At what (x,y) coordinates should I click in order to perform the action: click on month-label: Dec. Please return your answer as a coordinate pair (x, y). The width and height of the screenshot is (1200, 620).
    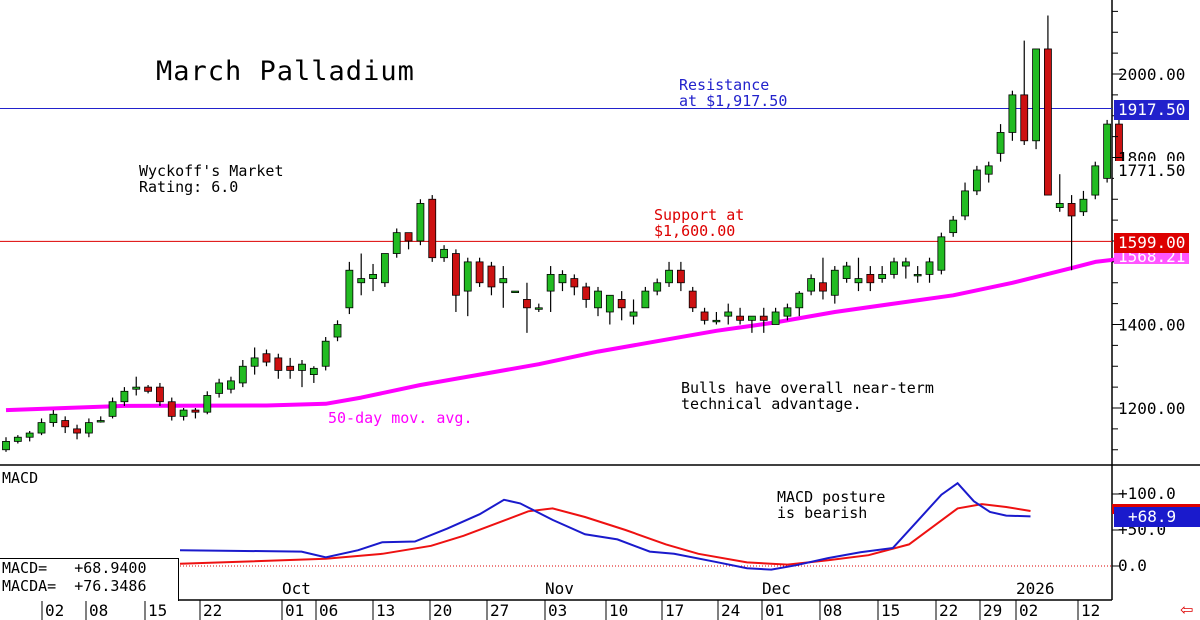
    Looking at the image, I should click on (776, 588).